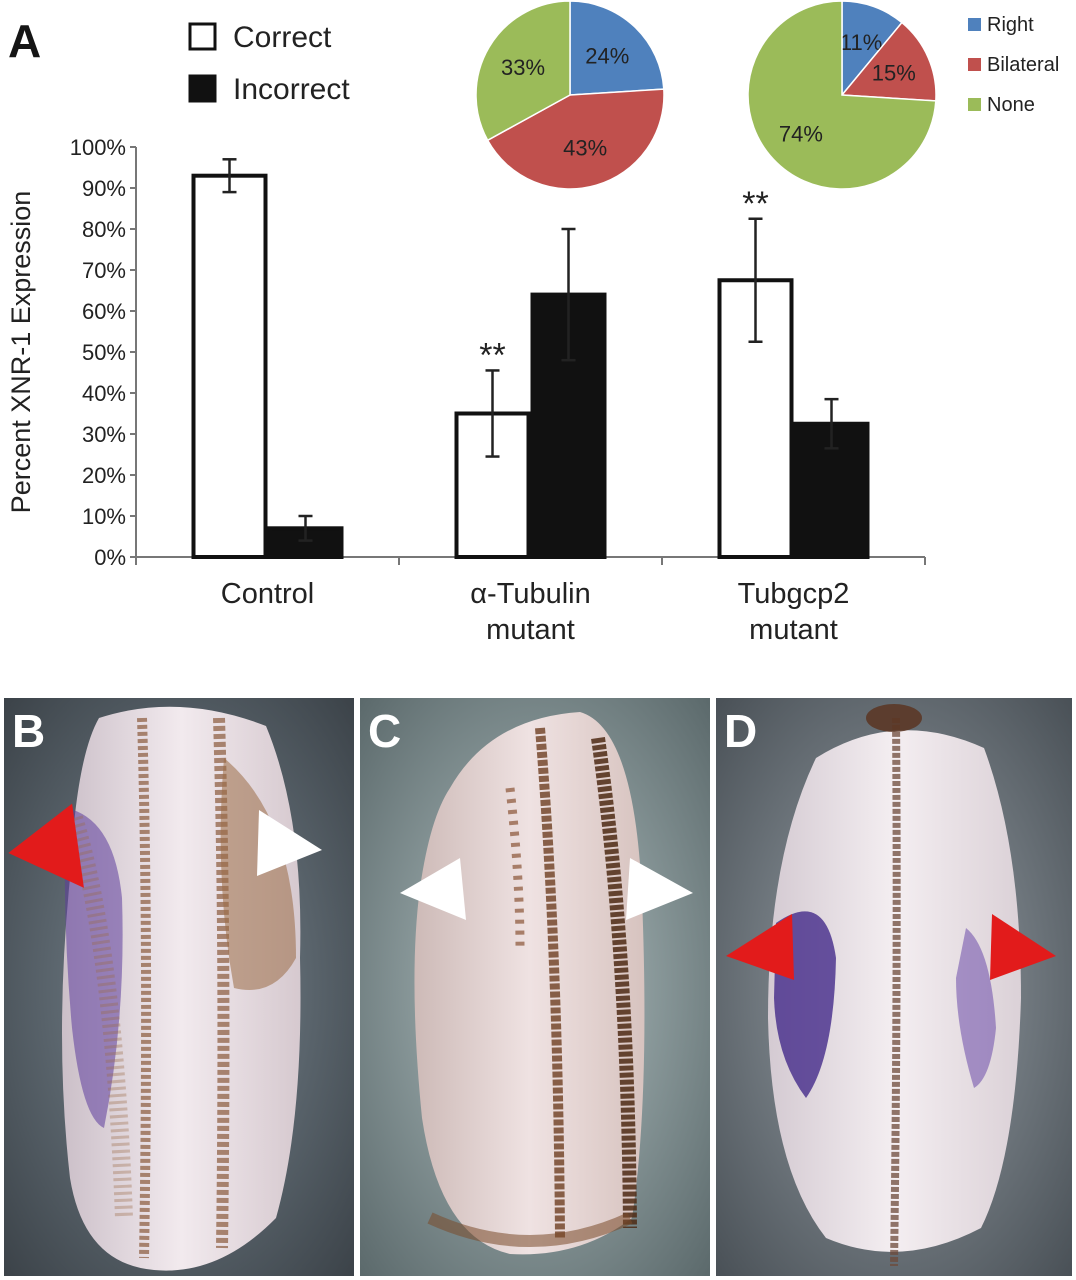  What do you see at coordinates (1023, 65) in the screenshot?
I see `pie-legend-label: Bilateral` at bounding box center [1023, 65].